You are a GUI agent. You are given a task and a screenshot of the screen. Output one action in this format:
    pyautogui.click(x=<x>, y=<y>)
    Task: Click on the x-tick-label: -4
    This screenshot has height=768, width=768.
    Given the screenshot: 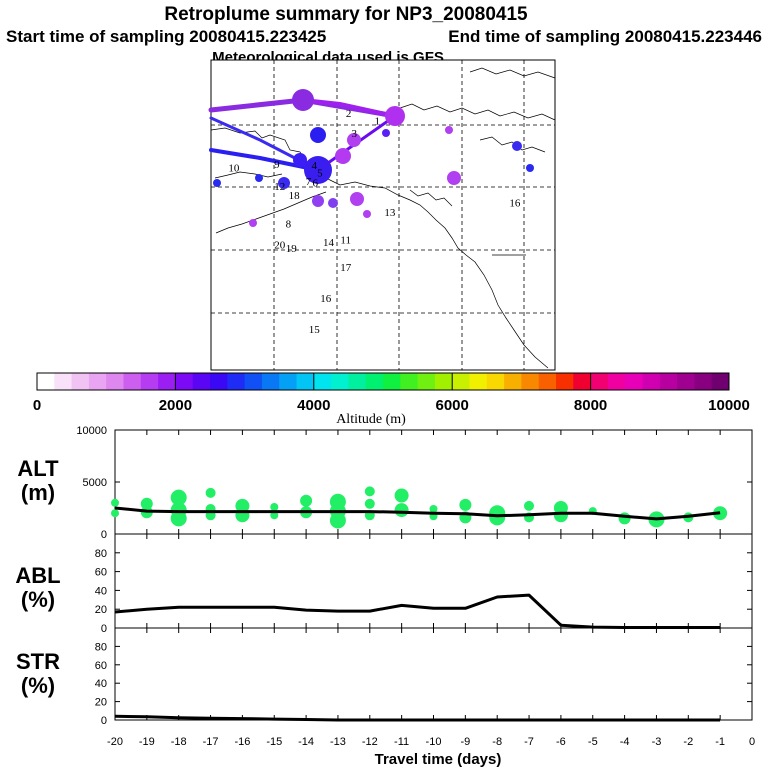 What is the action you would take?
    pyautogui.click(x=625, y=742)
    